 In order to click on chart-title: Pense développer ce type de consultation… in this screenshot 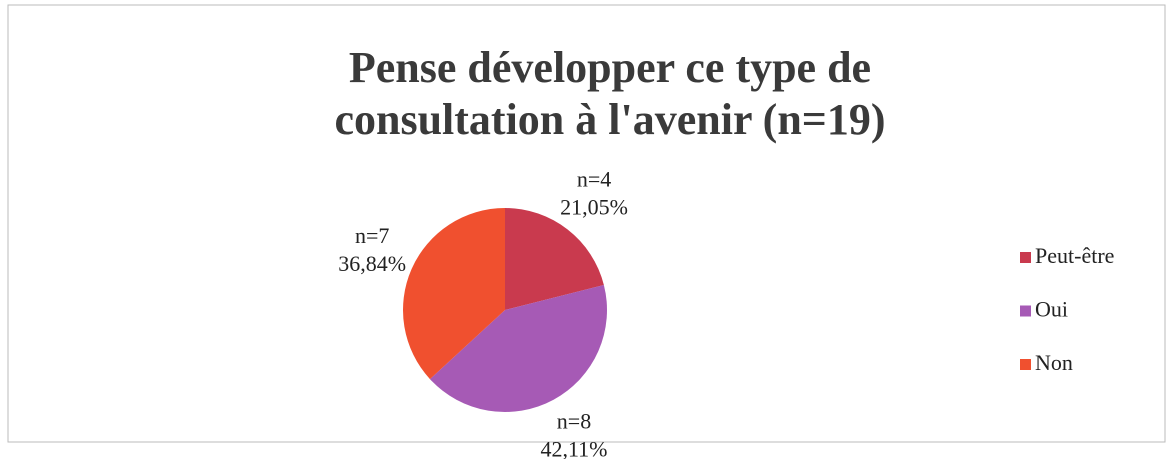, I will do `click(610, 93)`.